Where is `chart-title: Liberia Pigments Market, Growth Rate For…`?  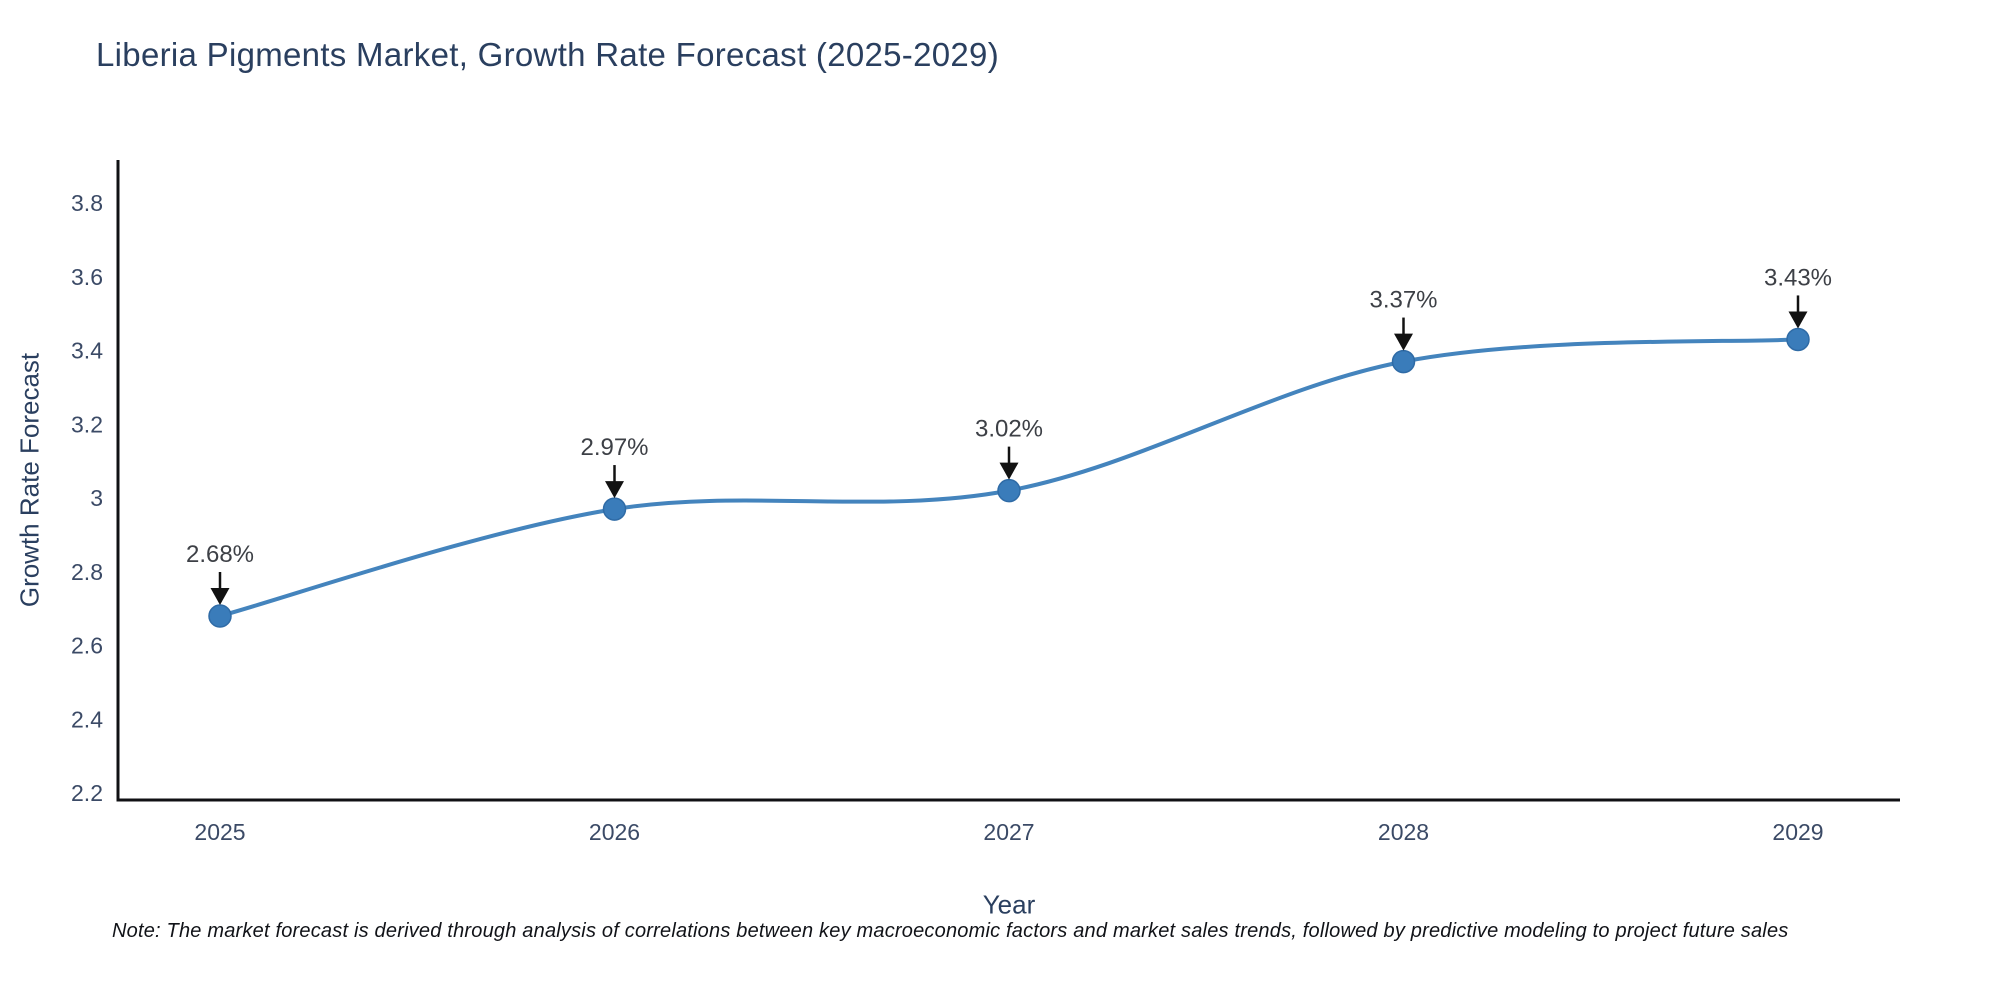
chart-title: Liberia Pigments Market, Growth Rate For… is located at coordinates (547, 54).